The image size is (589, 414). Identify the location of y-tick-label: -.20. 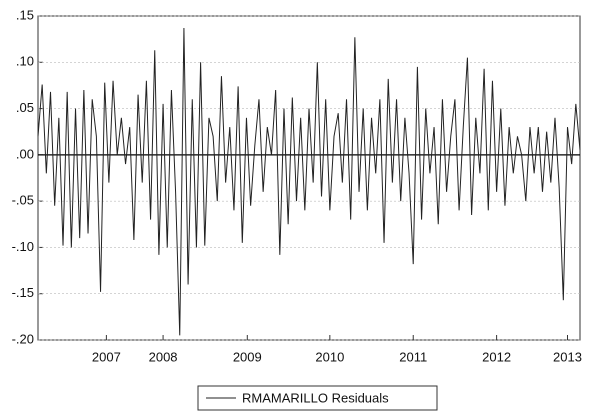
(23, 338).